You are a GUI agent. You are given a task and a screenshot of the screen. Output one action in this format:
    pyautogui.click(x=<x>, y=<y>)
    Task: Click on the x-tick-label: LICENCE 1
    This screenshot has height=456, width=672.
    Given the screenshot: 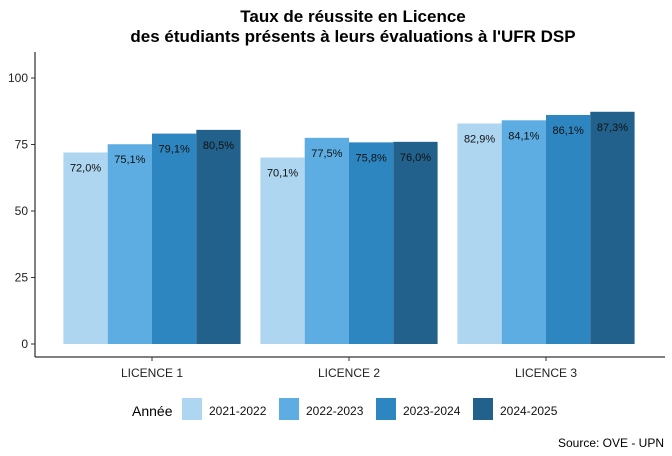 What is the action you would take?
    pyautogui.click(x=152, y=373)
    